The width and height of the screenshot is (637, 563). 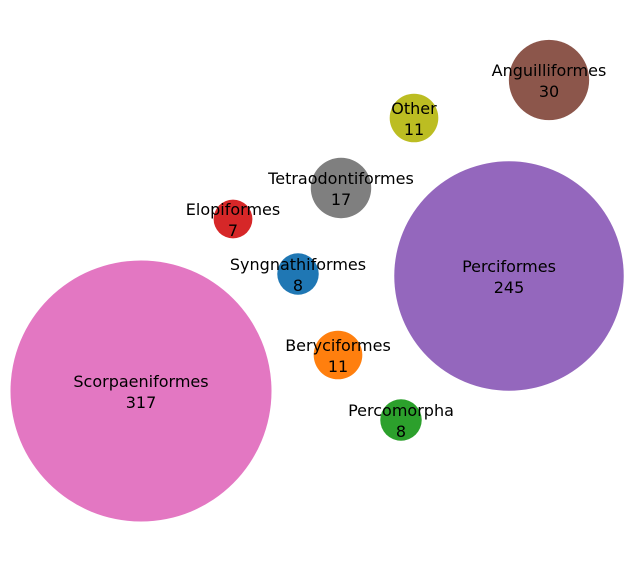 I want to click on bubble-value-elopiformes: 7, so click(x=233, y=230).